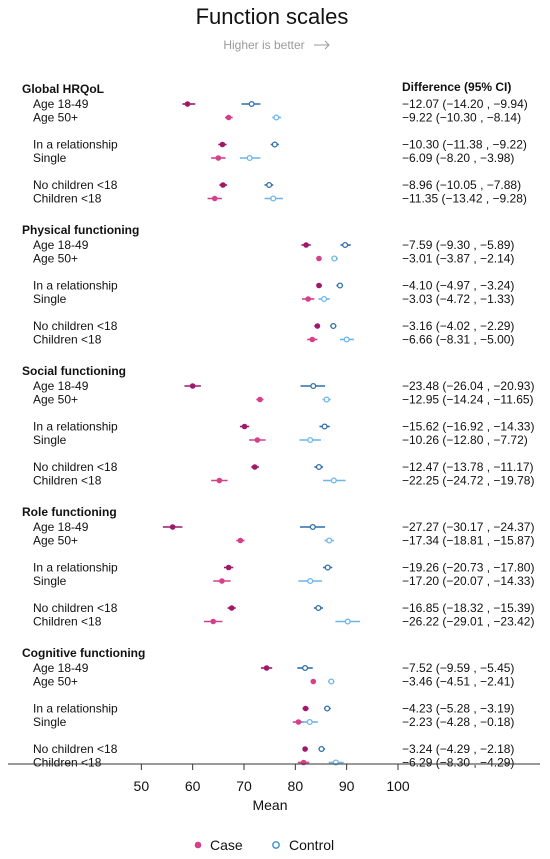  I want to click on plot-row: In a relationship −10.30 (−11.38 , −9.22), so click(280, 145).